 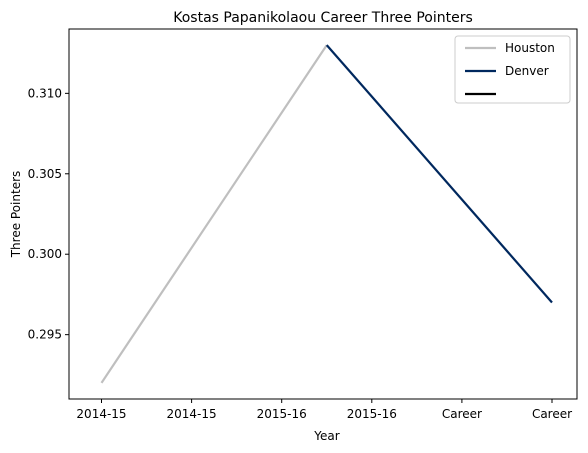 I want to click on y-axis-label: Three Pointers, so click(x=16, y=215).